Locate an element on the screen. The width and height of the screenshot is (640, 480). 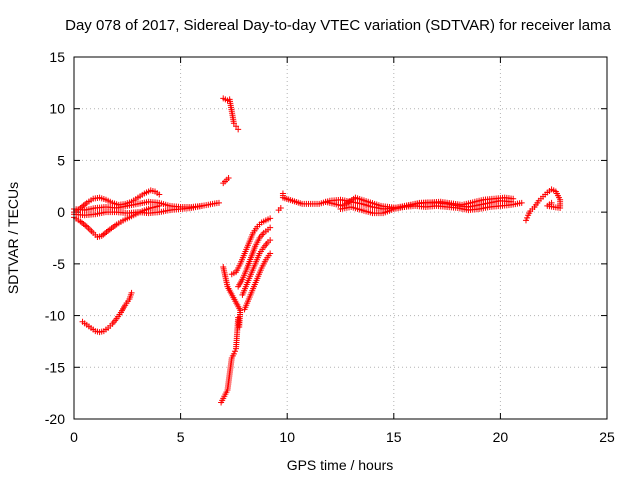
y-tick-label: 10 is located at coordinates (57, 109).